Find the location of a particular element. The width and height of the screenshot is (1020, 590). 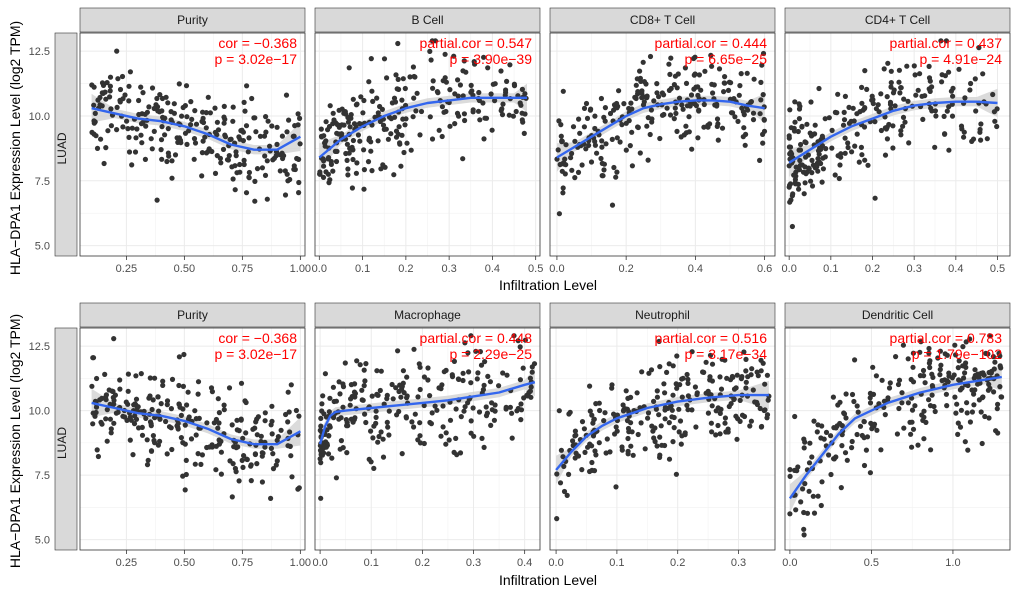

x-tick-label: 0.6 is located at coordinates (764, 269).